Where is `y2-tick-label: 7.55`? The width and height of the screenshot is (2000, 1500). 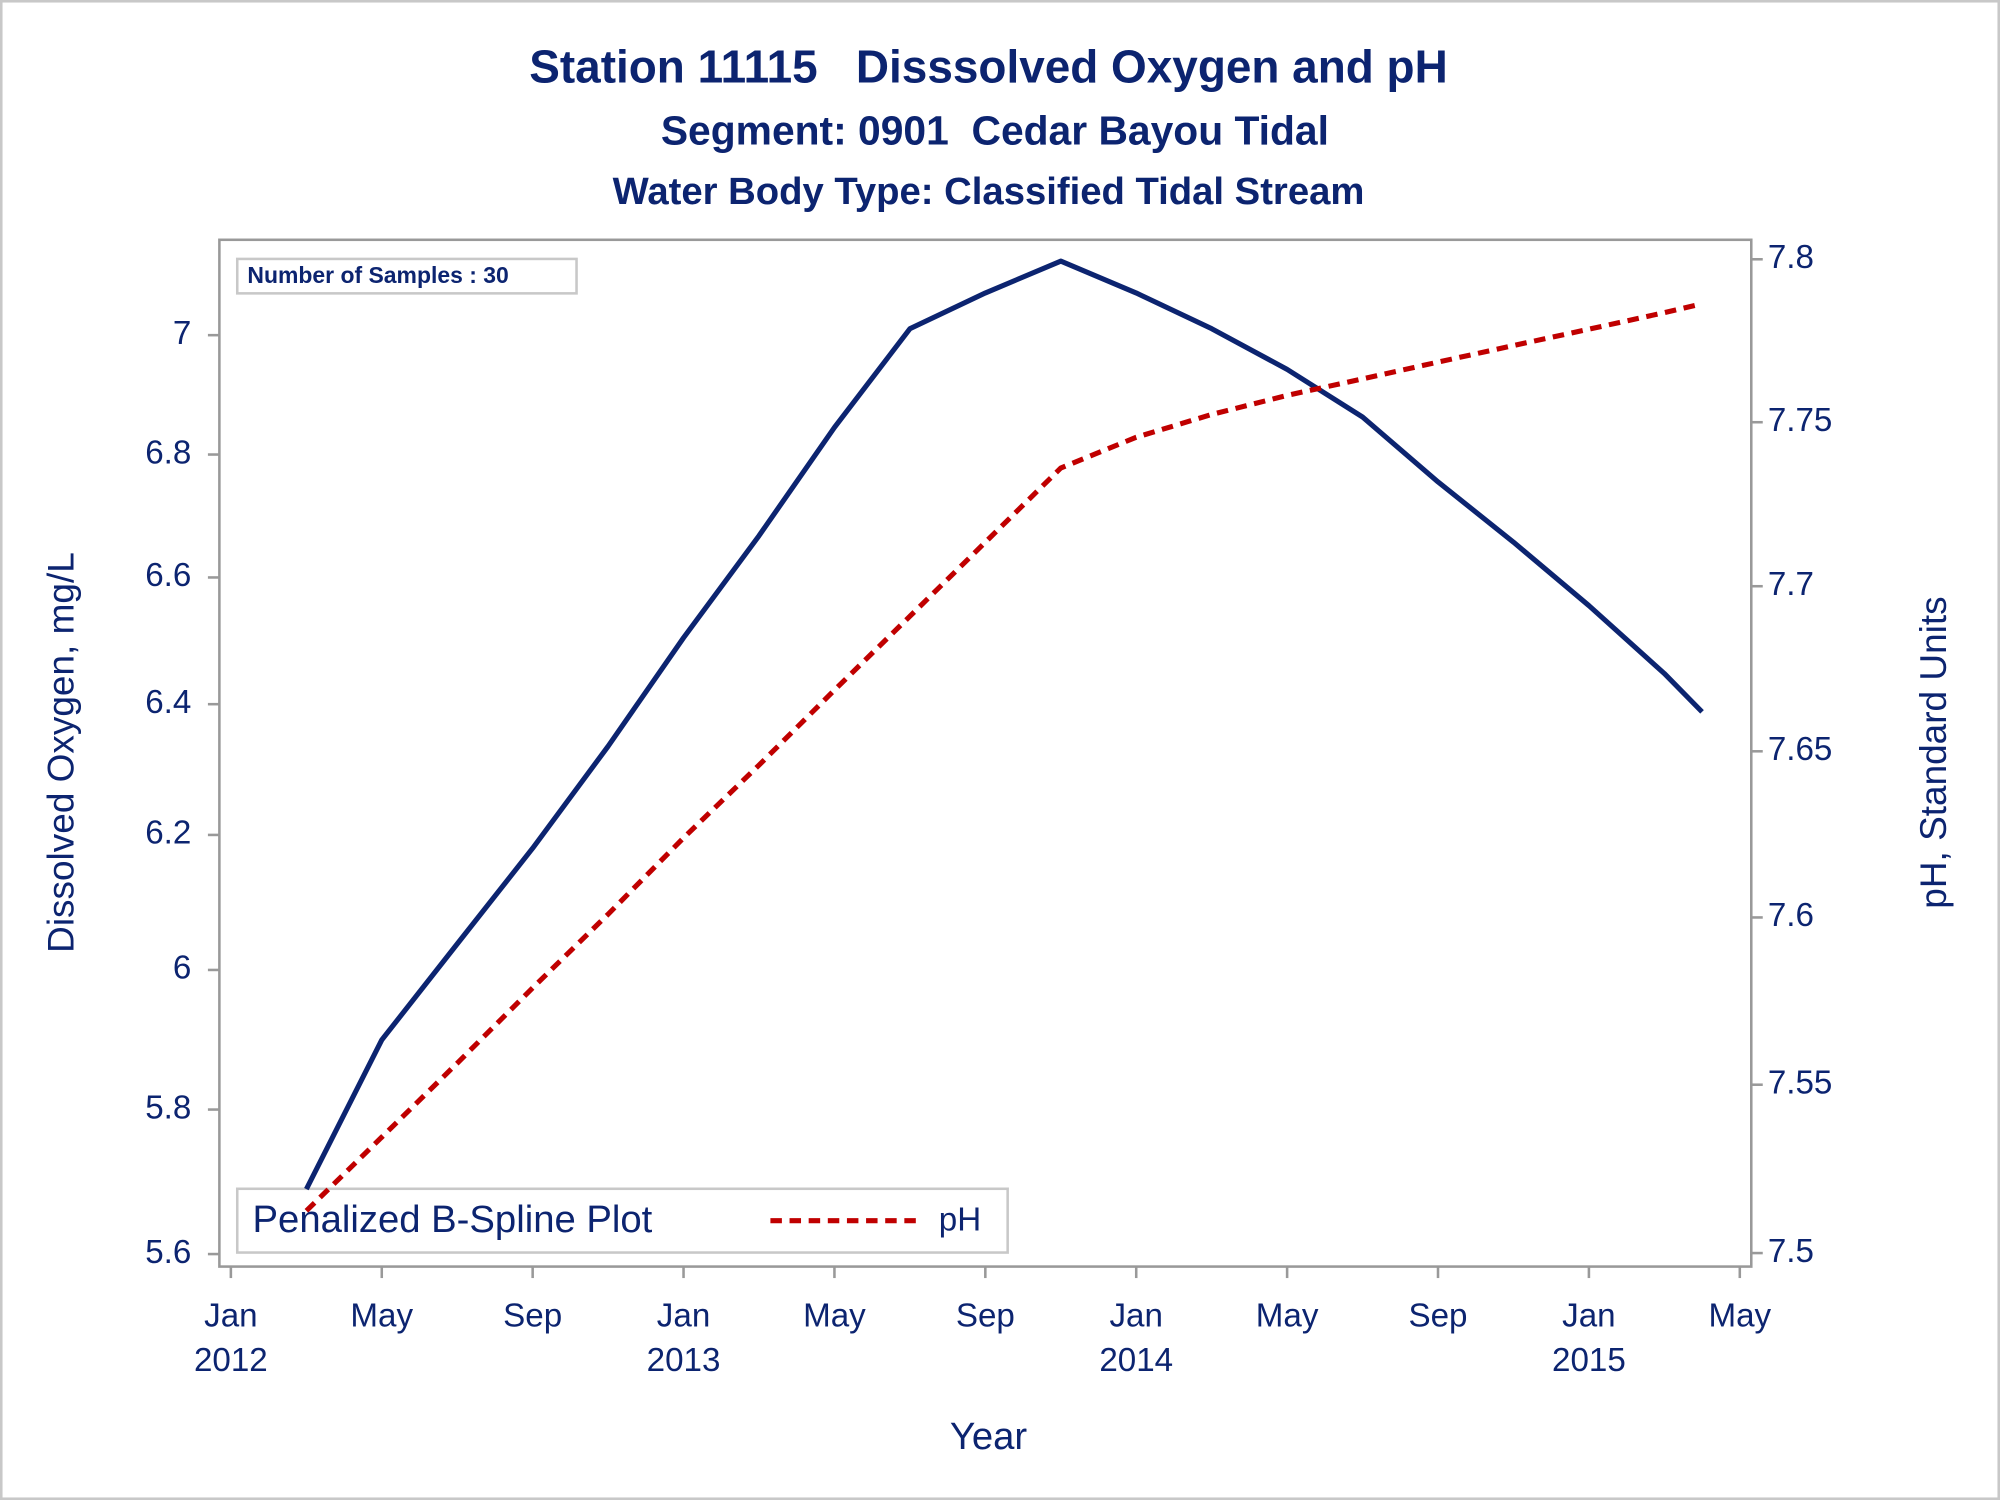
y2-tick-label: 7.55 is located at coordinates (1800, 1082).